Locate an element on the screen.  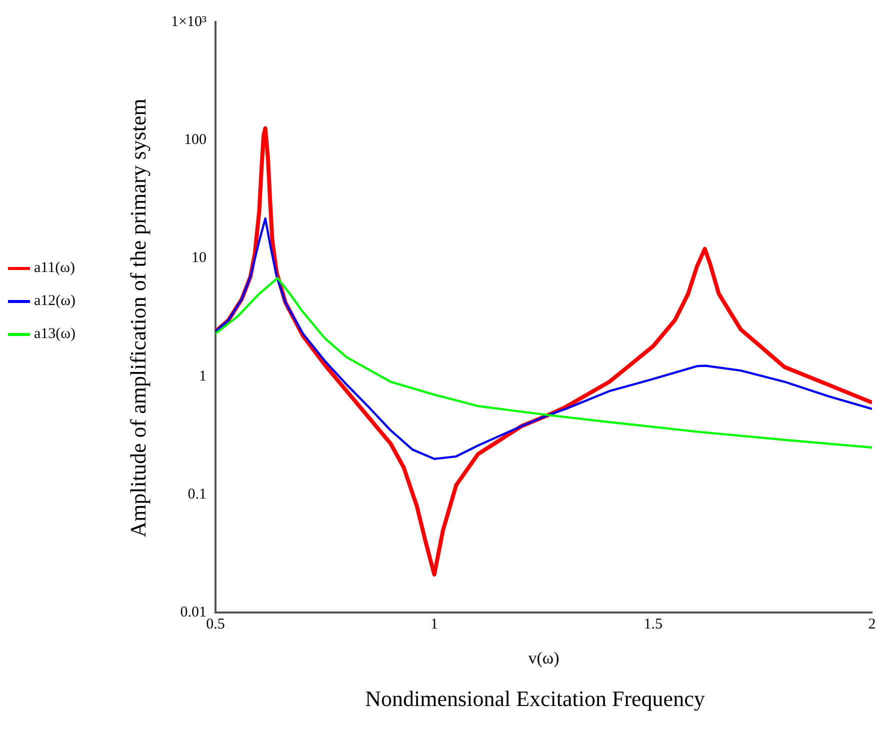
y-tick-label: 1×10³ is located at coordinates (188, 22).